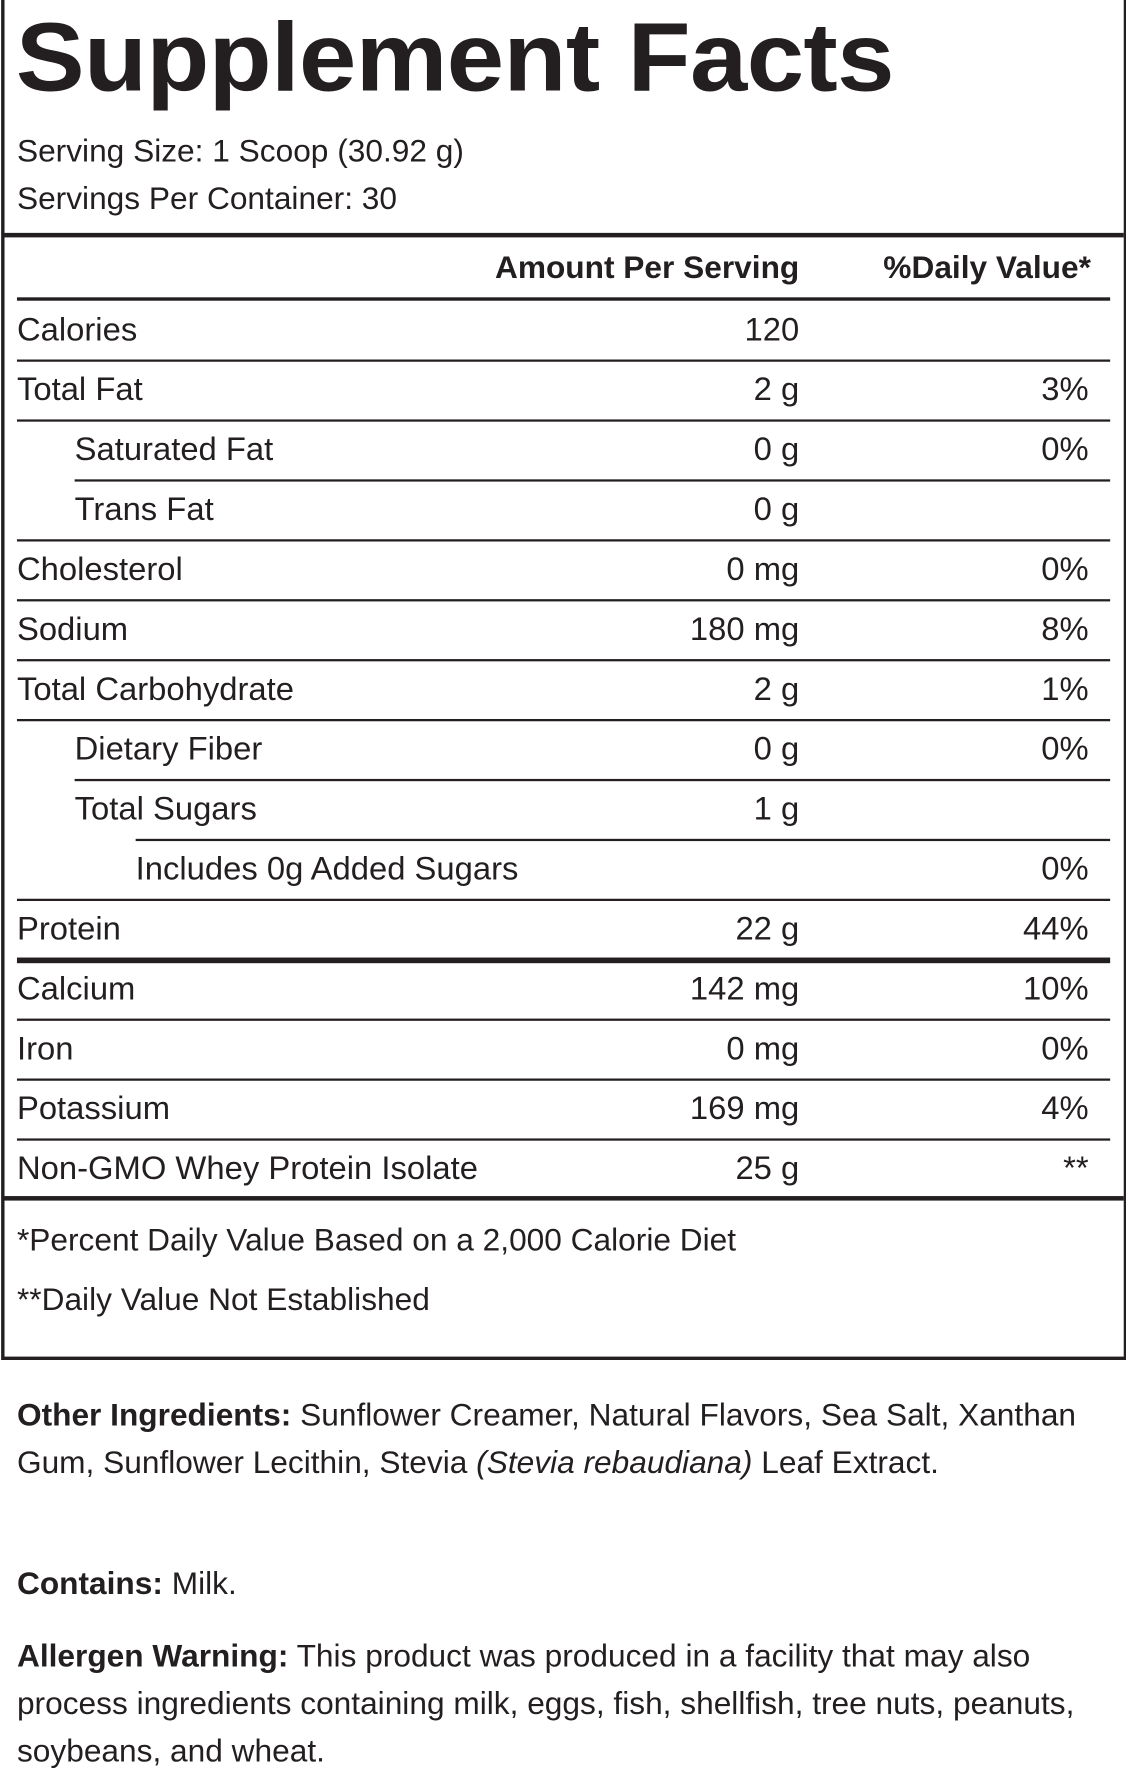 The image size is (1126, 1775). Describe the element at coordinates (563, 331) in the screenshot. I see `nutrient-row: Calories 120` at that location.